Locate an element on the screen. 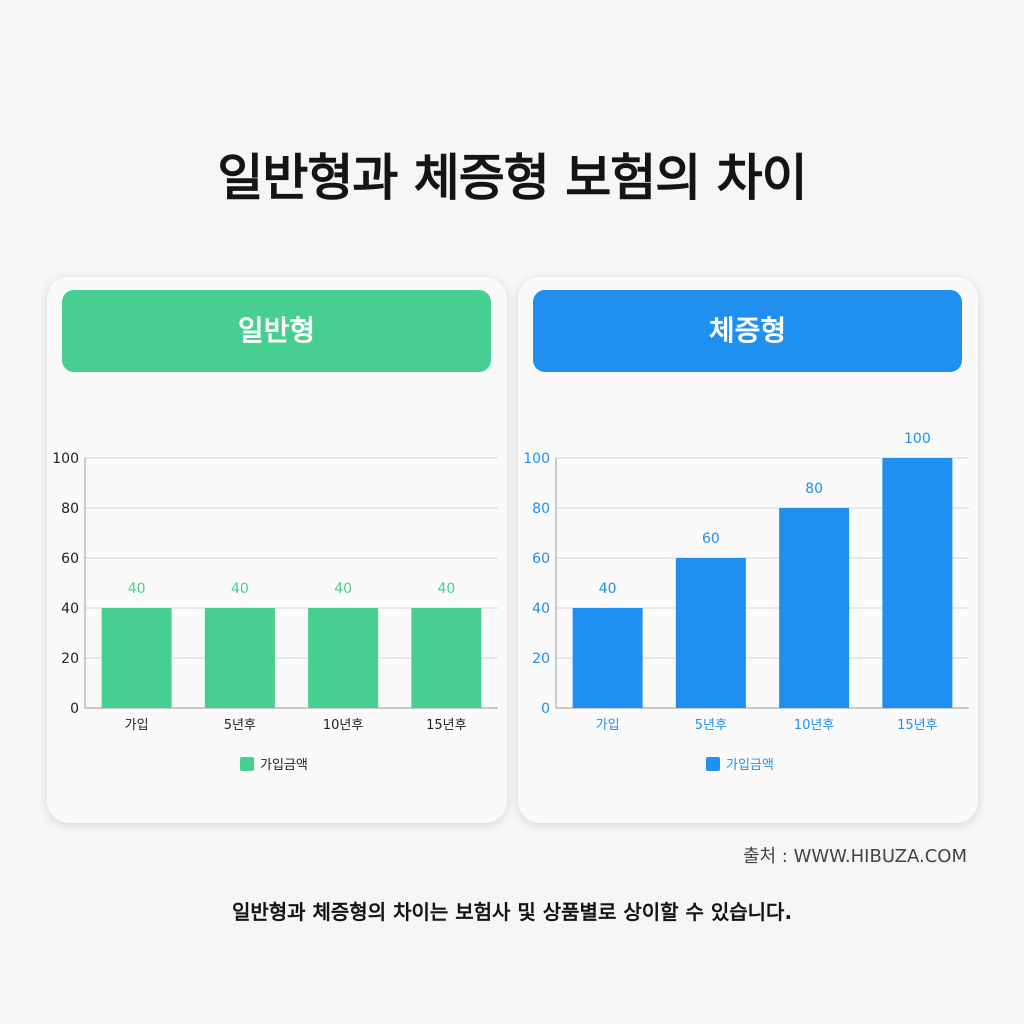 This screenshot has width=1024, height=1024. data-label: 80 is located at coordinates (814, 489).